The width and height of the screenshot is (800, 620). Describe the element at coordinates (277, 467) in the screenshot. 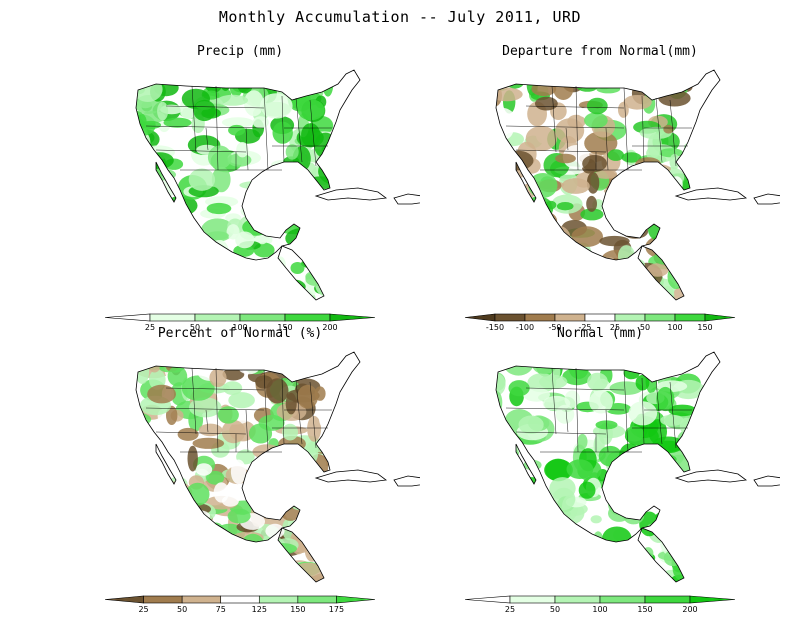

I see `percent-map` at that location.